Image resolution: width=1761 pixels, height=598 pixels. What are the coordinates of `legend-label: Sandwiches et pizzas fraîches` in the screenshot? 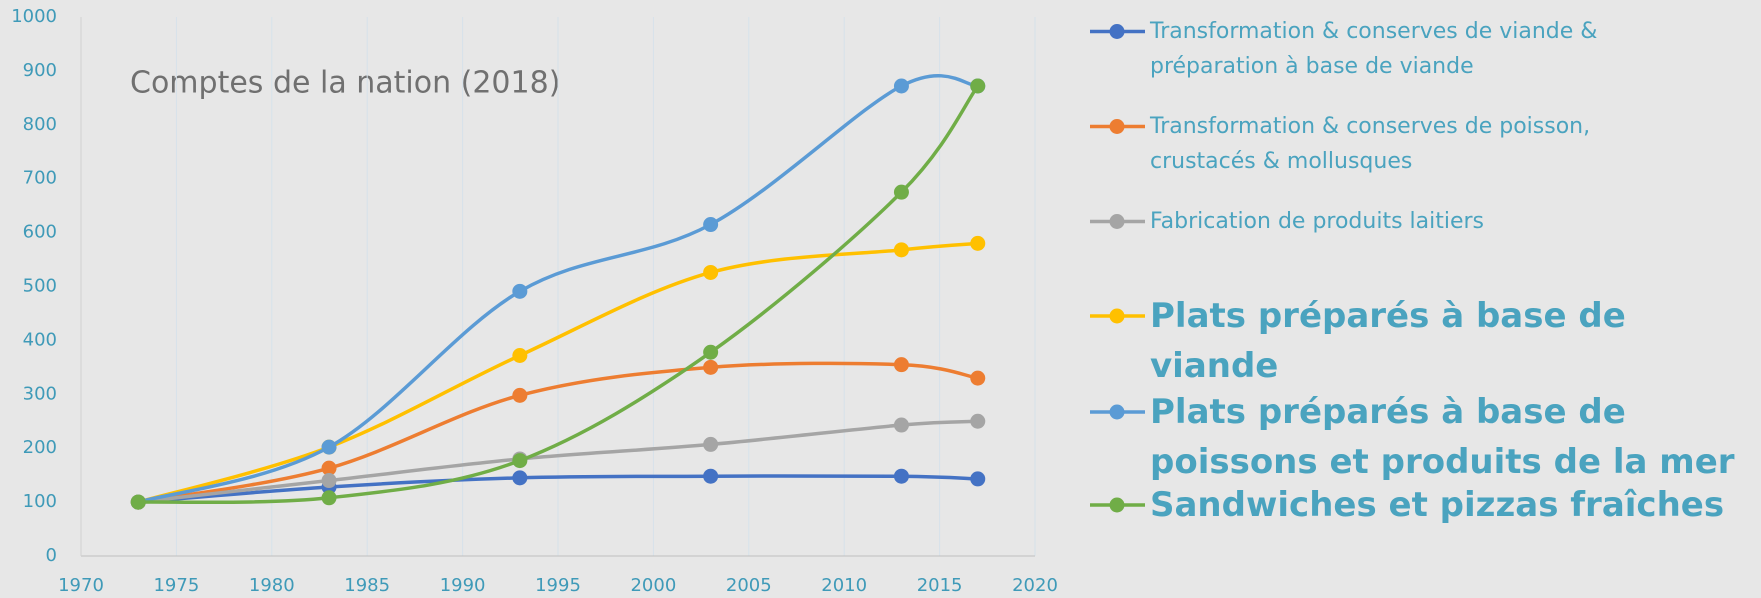 It's located at (1437, 505).